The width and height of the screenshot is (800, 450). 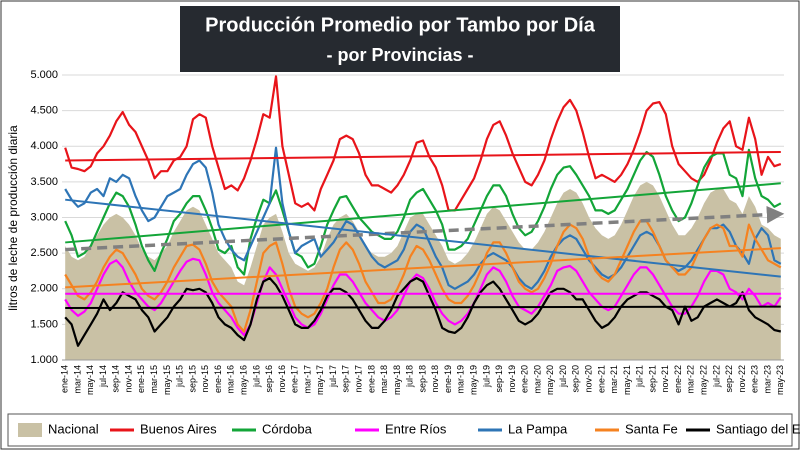 I want to click on x-tick-label: jul-14, so click(x=103, y=376).